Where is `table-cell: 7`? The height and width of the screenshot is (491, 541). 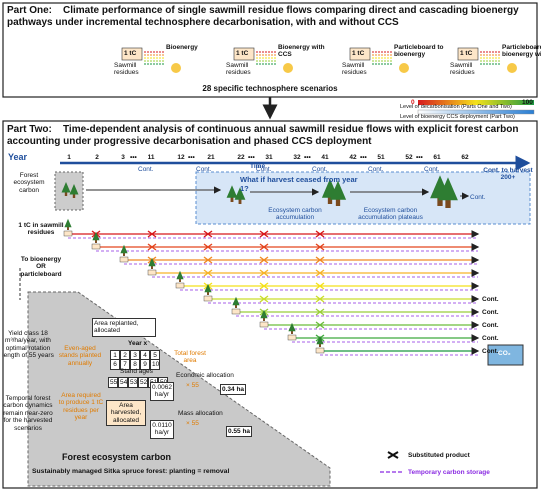 table-cell: 7 is located at coordinates (125, 365).